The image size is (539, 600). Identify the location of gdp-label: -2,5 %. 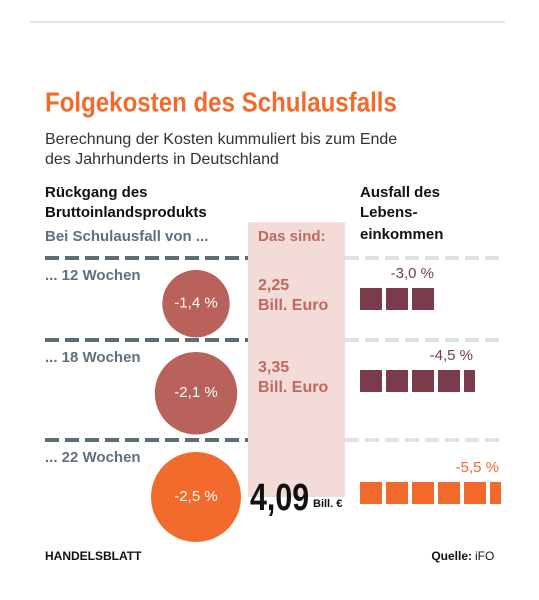
(195, 496).